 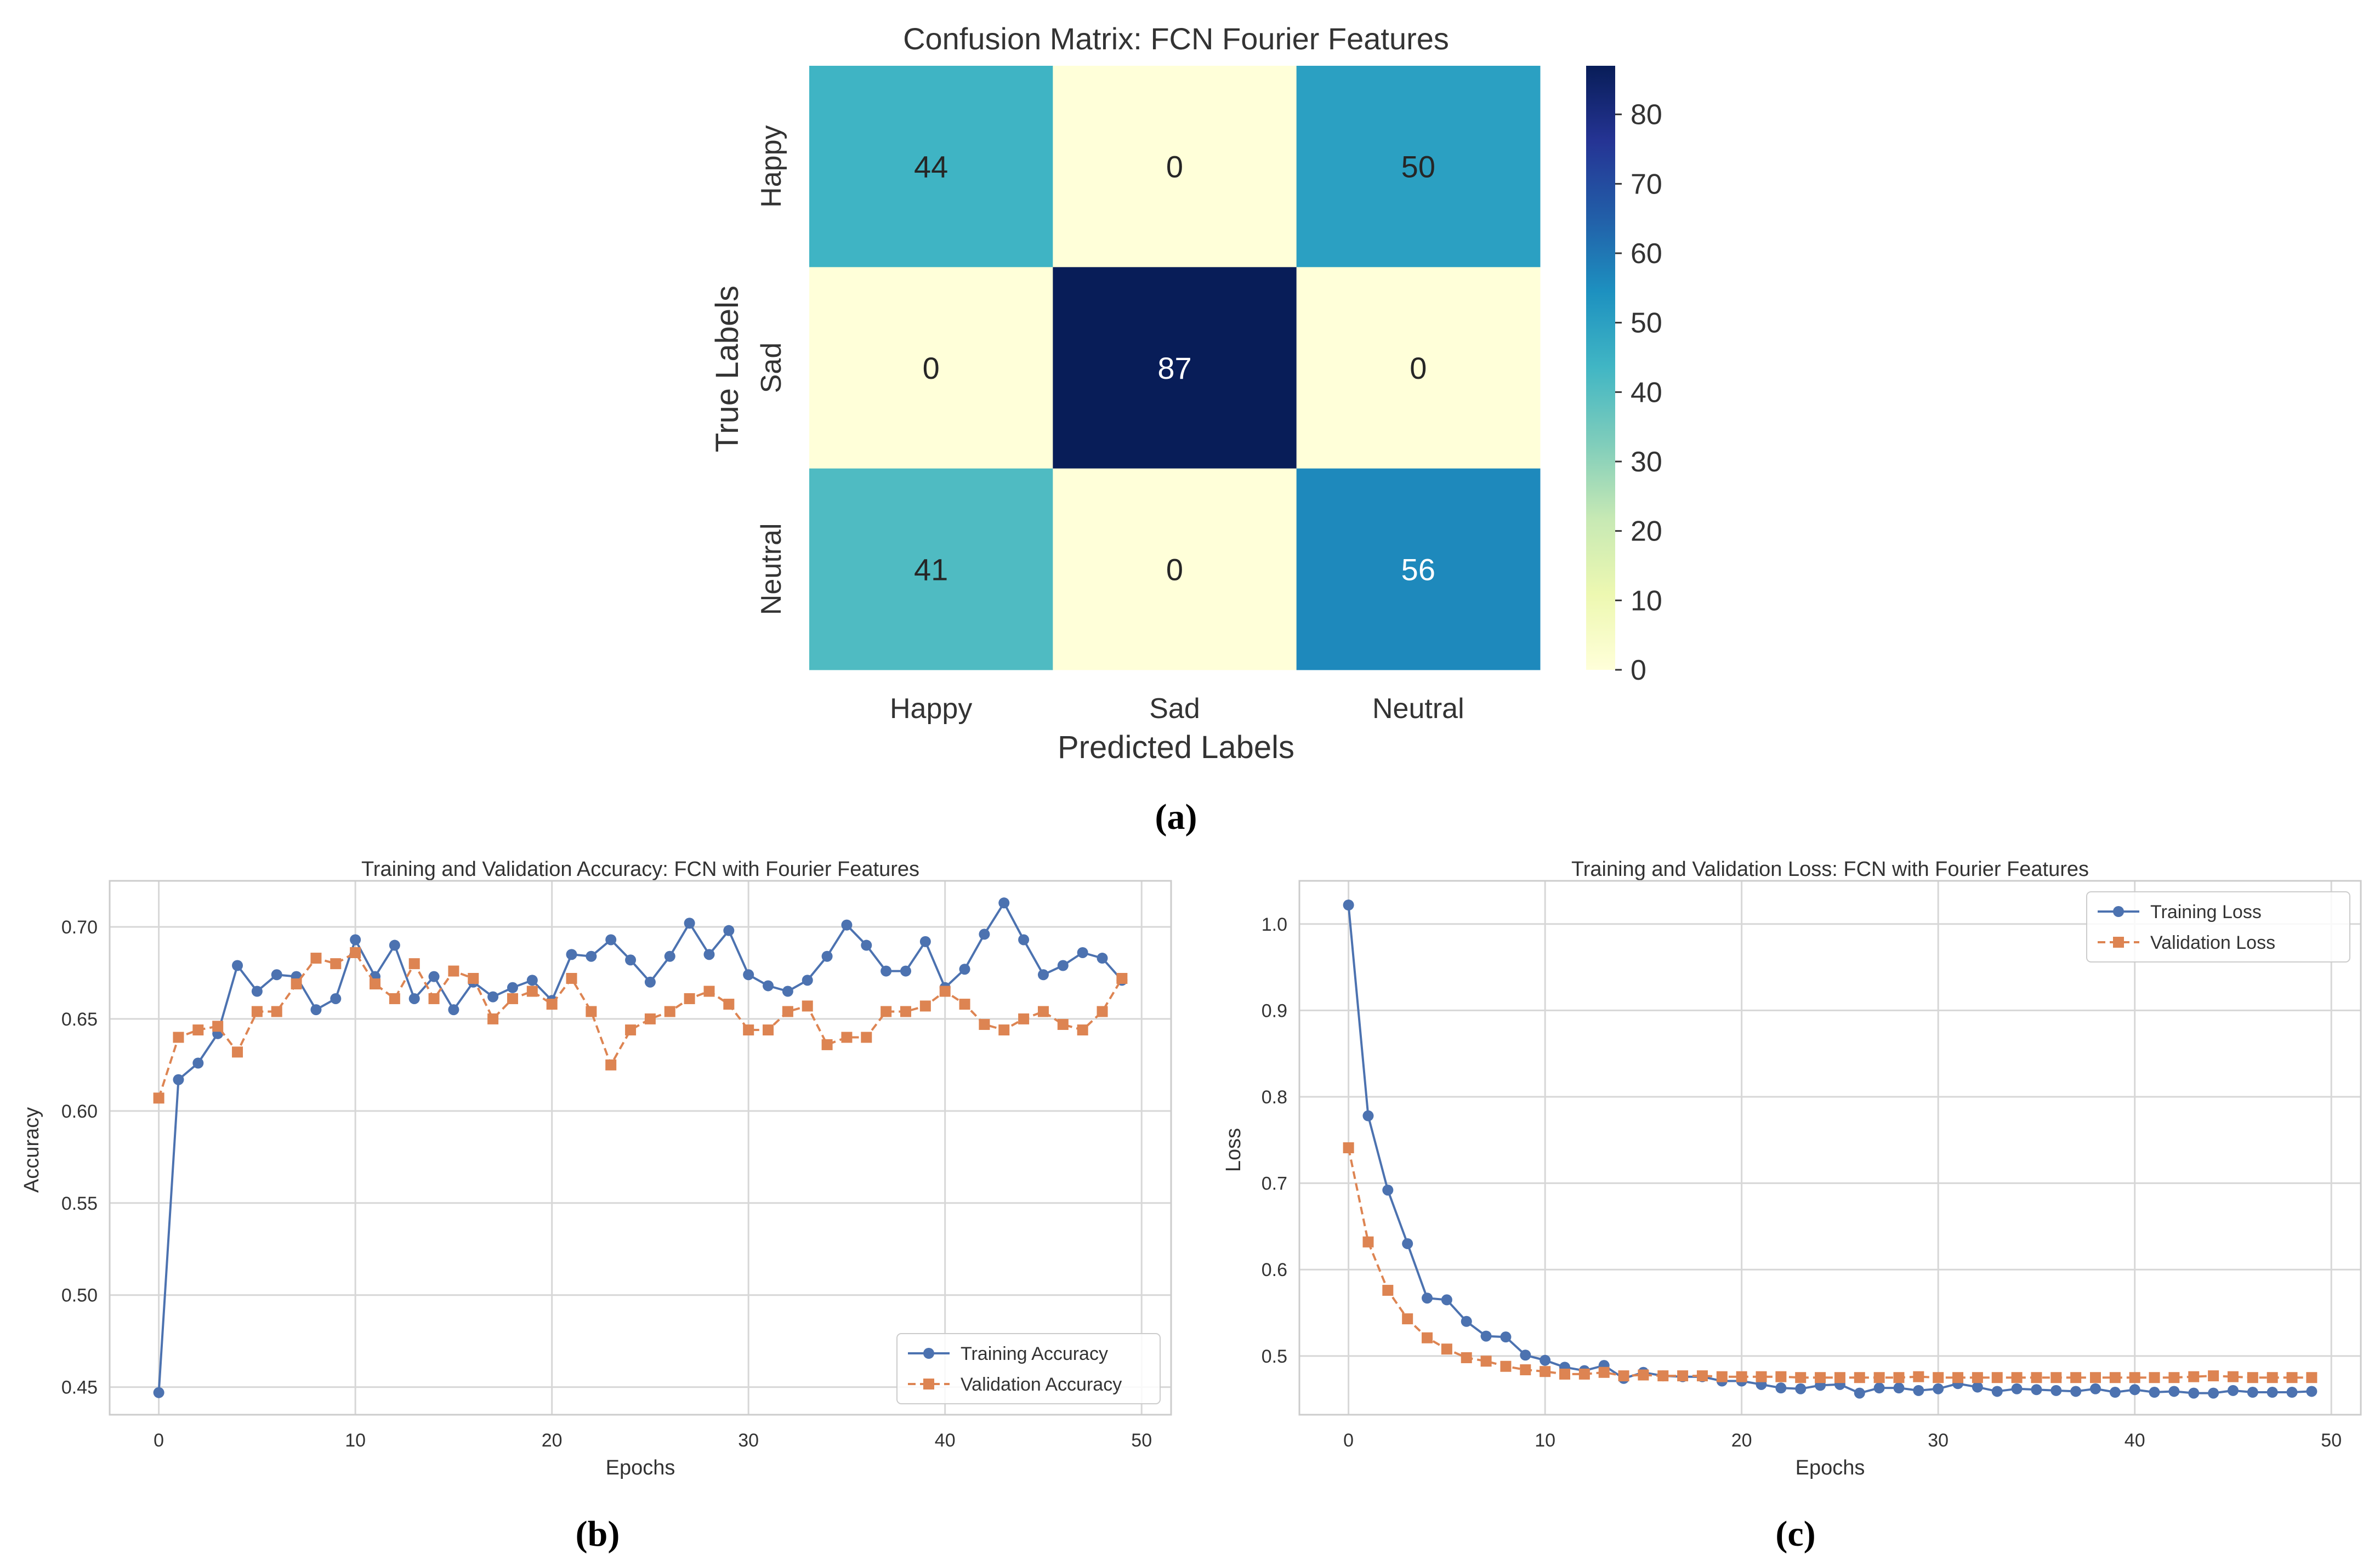 What do you see at coordinates (771, 368) in the screenshot?
I see `heatmap-y-tick-label: Sad` at bounding box center [771, 368].